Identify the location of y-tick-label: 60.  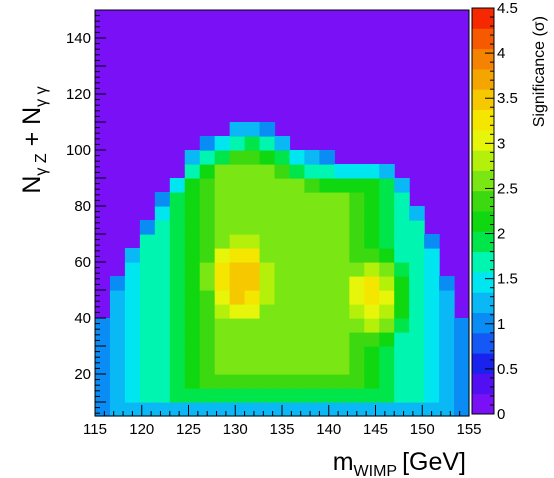
(82, 262).